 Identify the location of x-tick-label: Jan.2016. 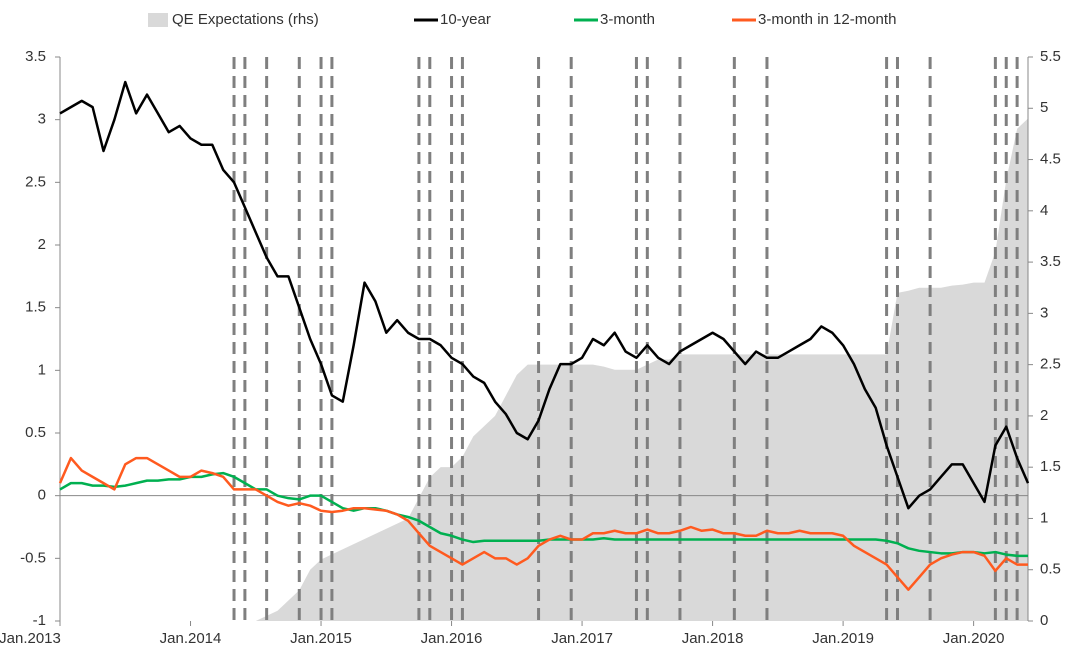
(452, 638).